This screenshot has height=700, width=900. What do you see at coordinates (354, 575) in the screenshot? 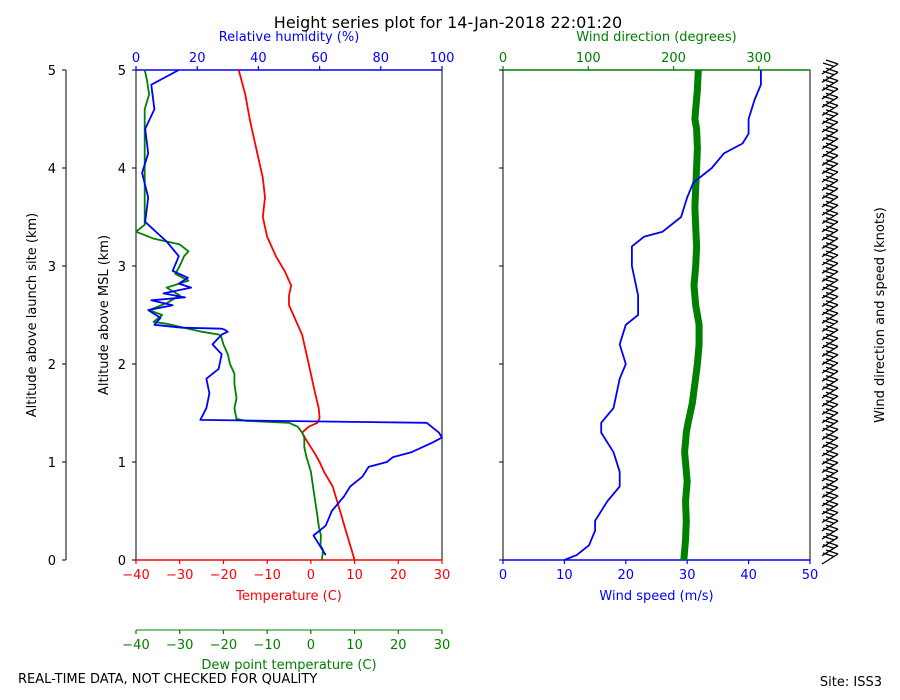
I see `temperature-axis-tick-label: 10` at bounding box center [354, 575].